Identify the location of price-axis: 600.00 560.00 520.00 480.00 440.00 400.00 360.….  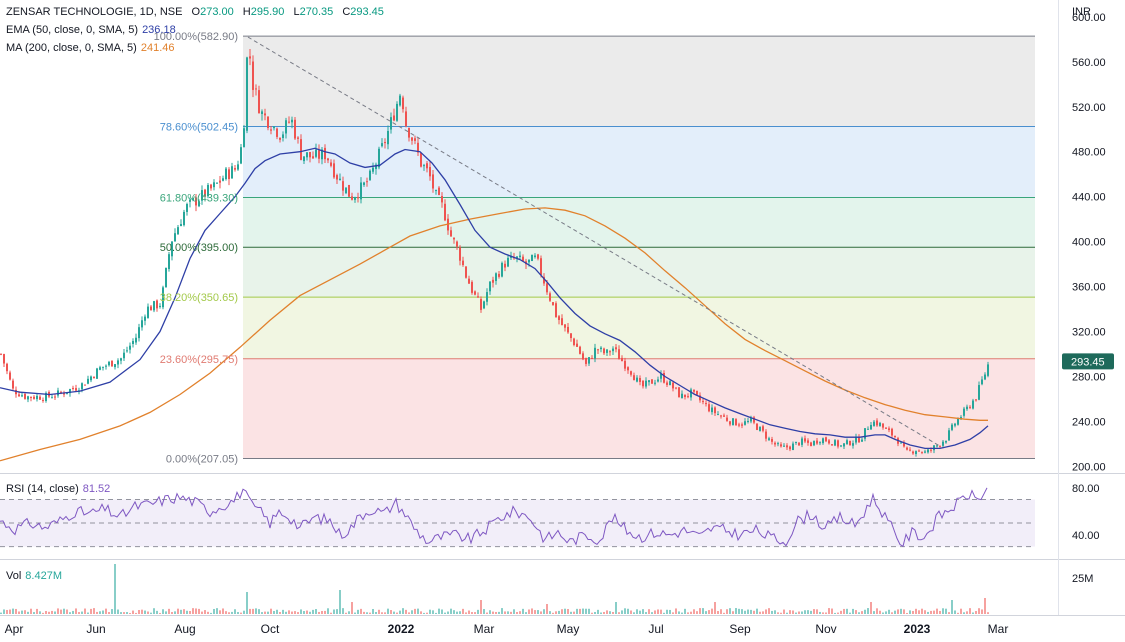
(1089, 243).